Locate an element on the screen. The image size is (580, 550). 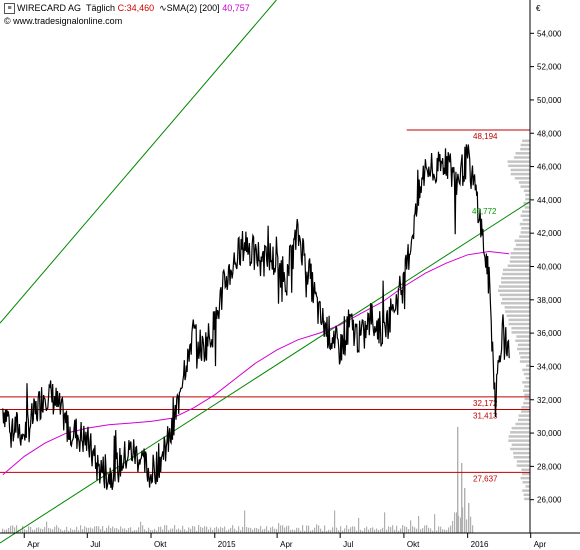
y-tick-label: 48,000 is located at coordinates (549, 133).